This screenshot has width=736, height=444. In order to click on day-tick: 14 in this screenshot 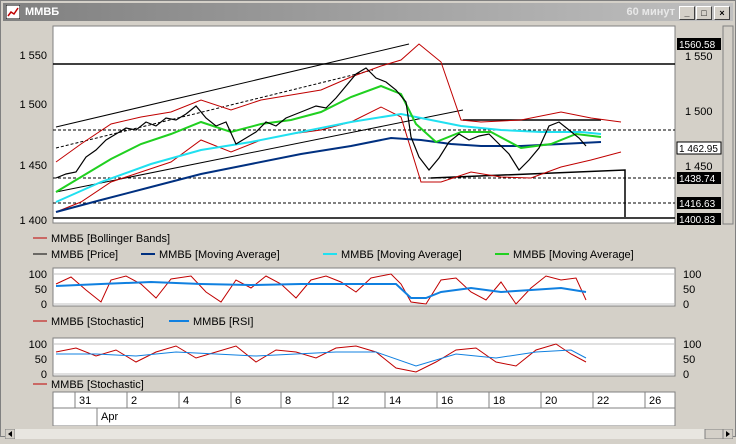, I will do `click(395, 401)`.